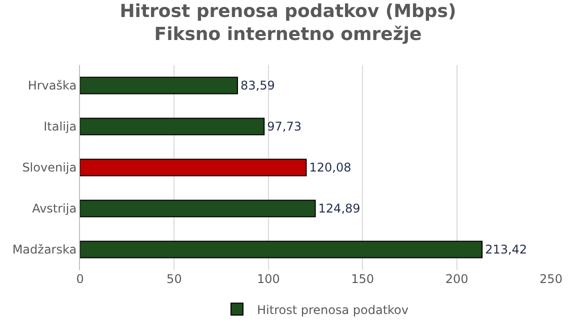  I want to click on y-tick-label: Italija, so click(60, 127).